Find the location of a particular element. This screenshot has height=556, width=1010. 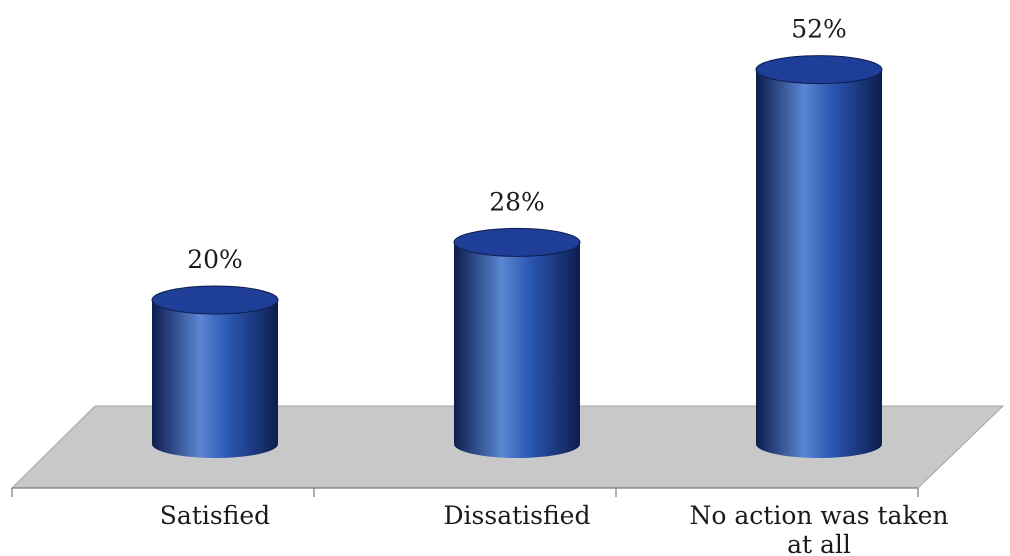

value-label: 52% is located at coordinates (819, 29).